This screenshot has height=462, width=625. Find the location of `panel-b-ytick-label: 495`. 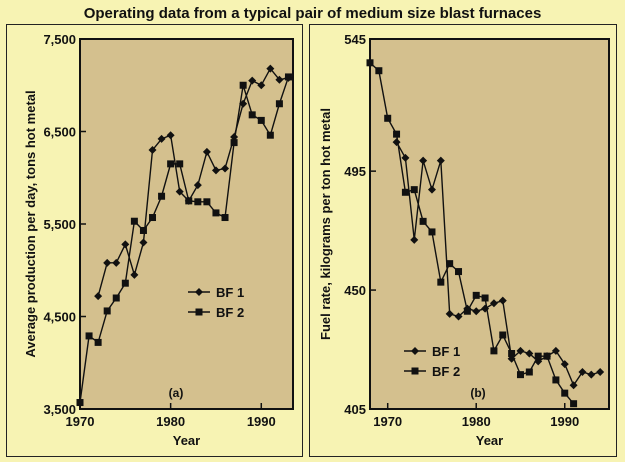

panel-b-ytick-label: 495 is located at coordinates (355, 171).